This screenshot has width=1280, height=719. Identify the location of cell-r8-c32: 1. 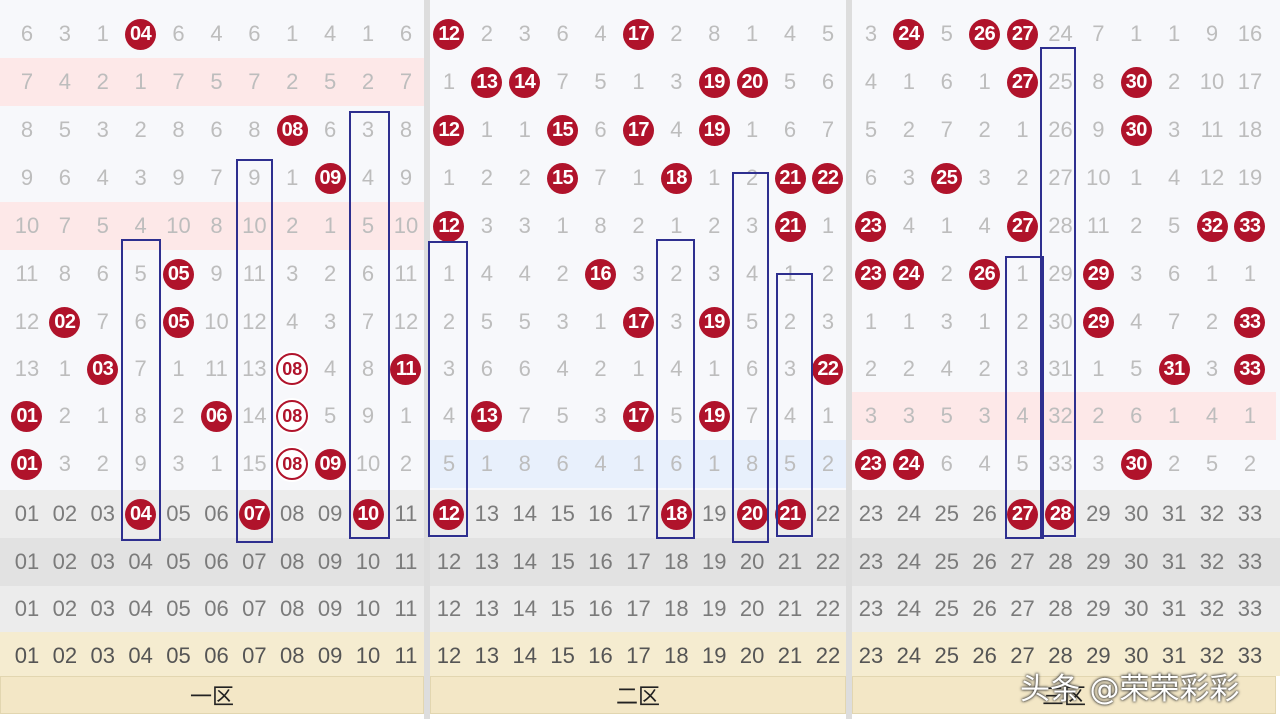
(1250, 415).